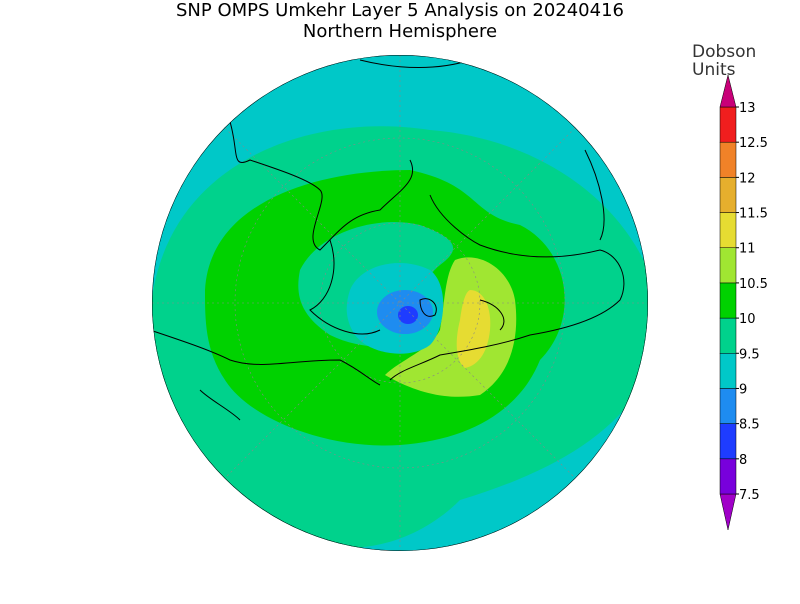 This screenshot has height=604, width=800. I want to click on colorbar-tick-label: 11, so click(747, 249).